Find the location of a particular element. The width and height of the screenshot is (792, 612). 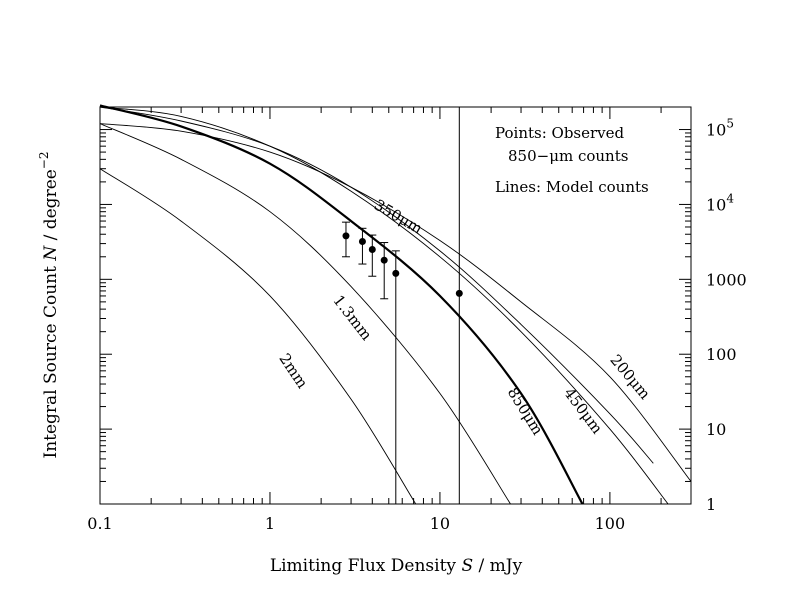

legend-counts: 850−μm counts is located at coordinates (568, 156).